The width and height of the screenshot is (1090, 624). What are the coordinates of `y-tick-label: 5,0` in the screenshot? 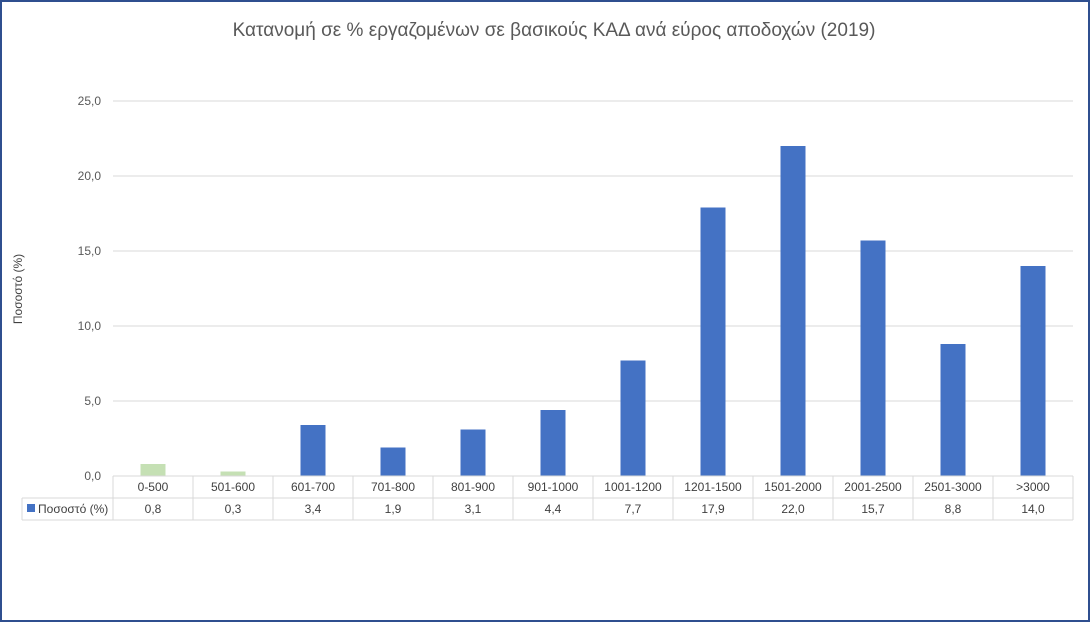 It's located at (92, 401).